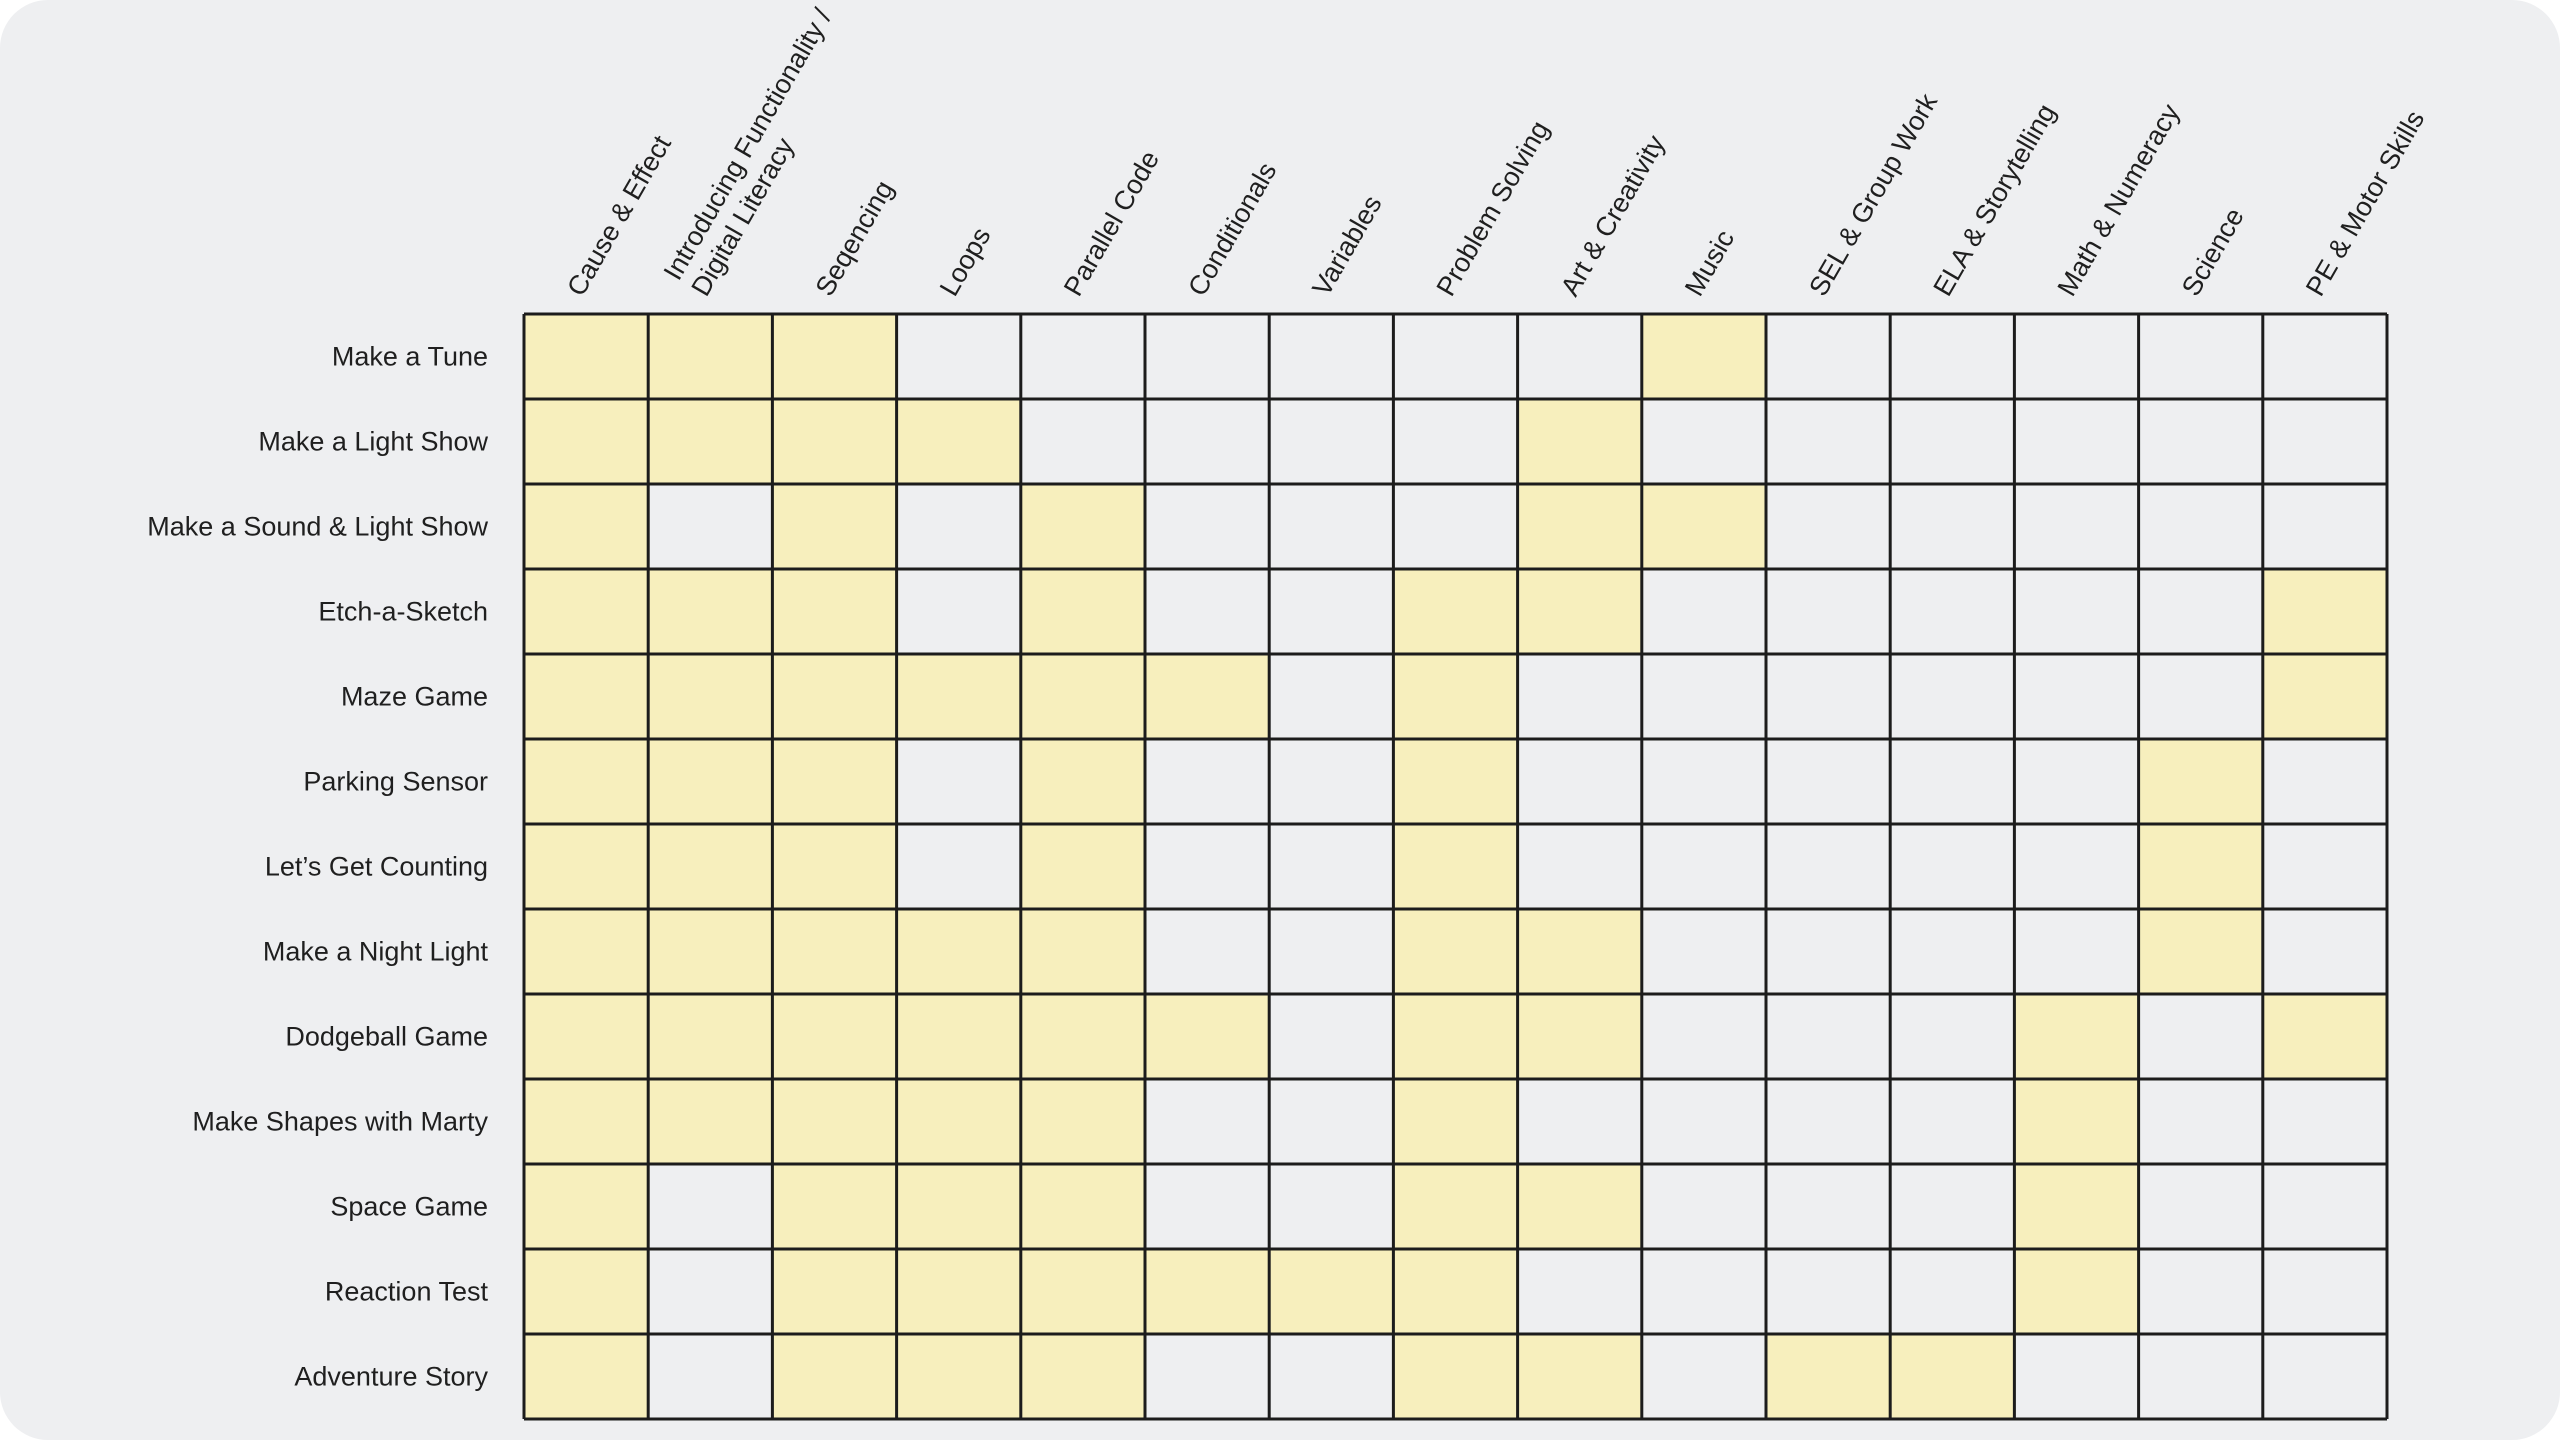 The width and height of the screenshot is (2560, 1440). What do you see at coordinates (1709, 263) in the screenshot?
I see `column-label: Music` at bounding box center [1709, 263].